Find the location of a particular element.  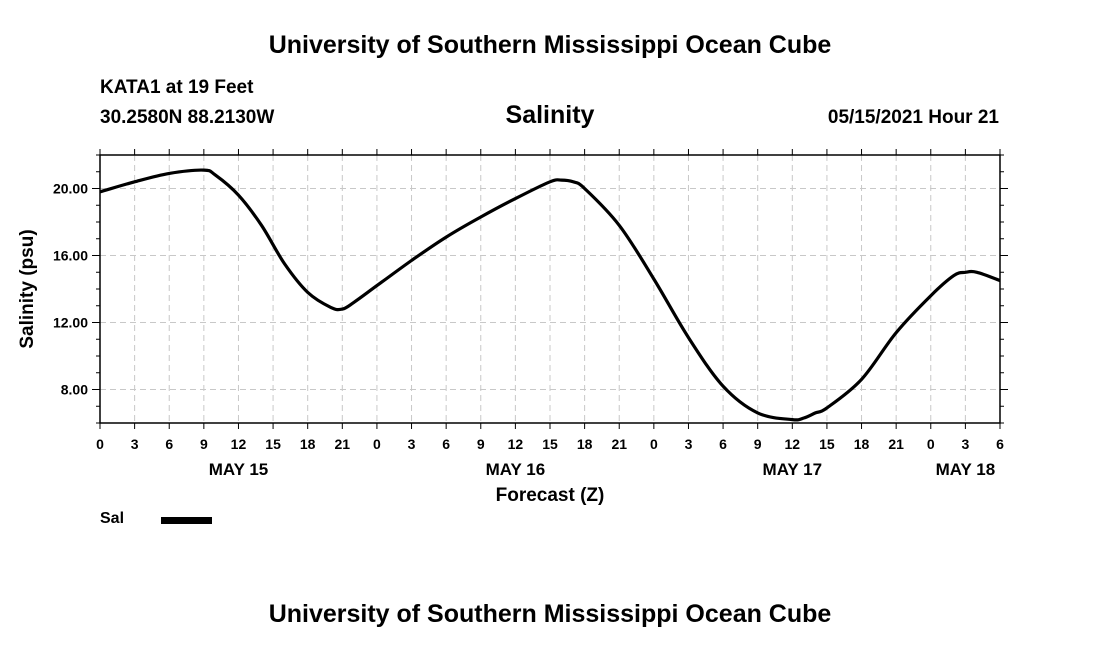

y-tick-label: 16.00 is located at coordinates (70, 256).